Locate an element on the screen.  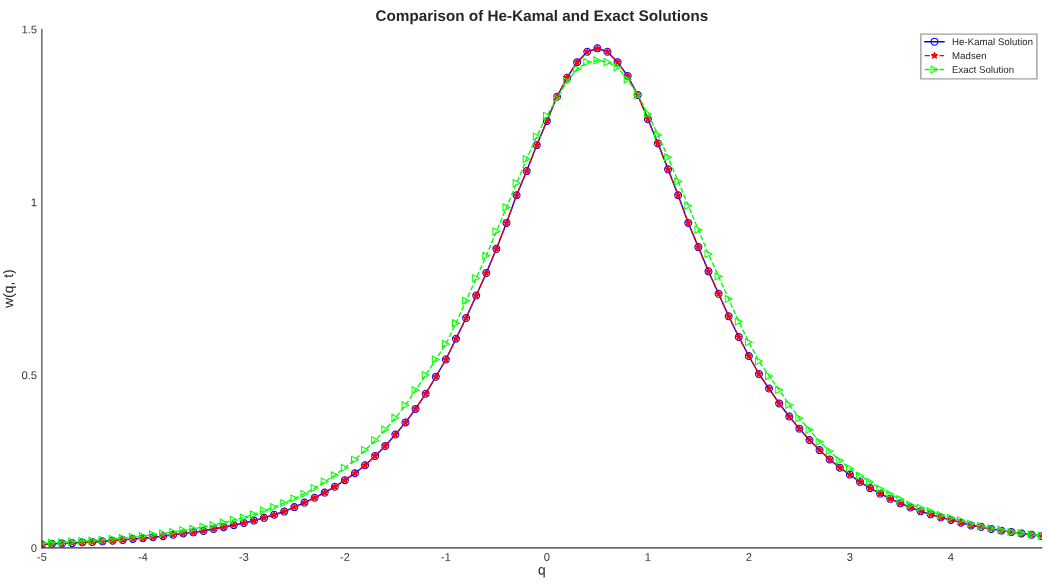
x-tick-label: 4 is located at coordinates (951, 557).